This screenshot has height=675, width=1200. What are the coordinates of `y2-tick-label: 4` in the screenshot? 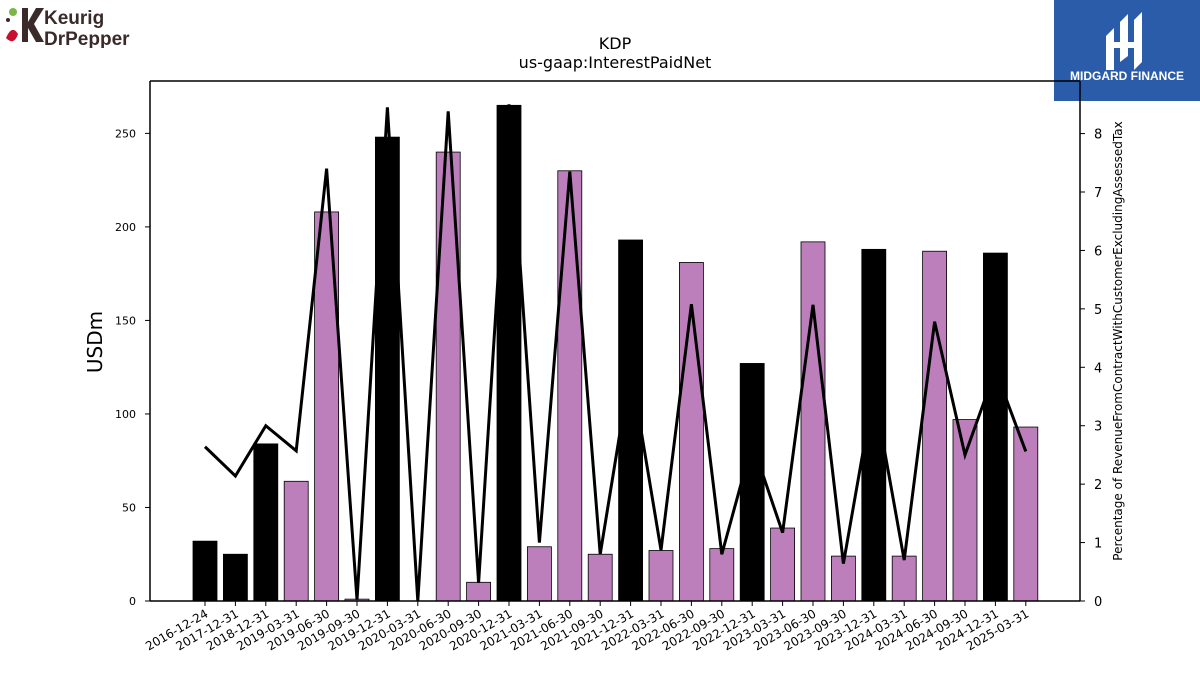 It's located at (1098, 368).